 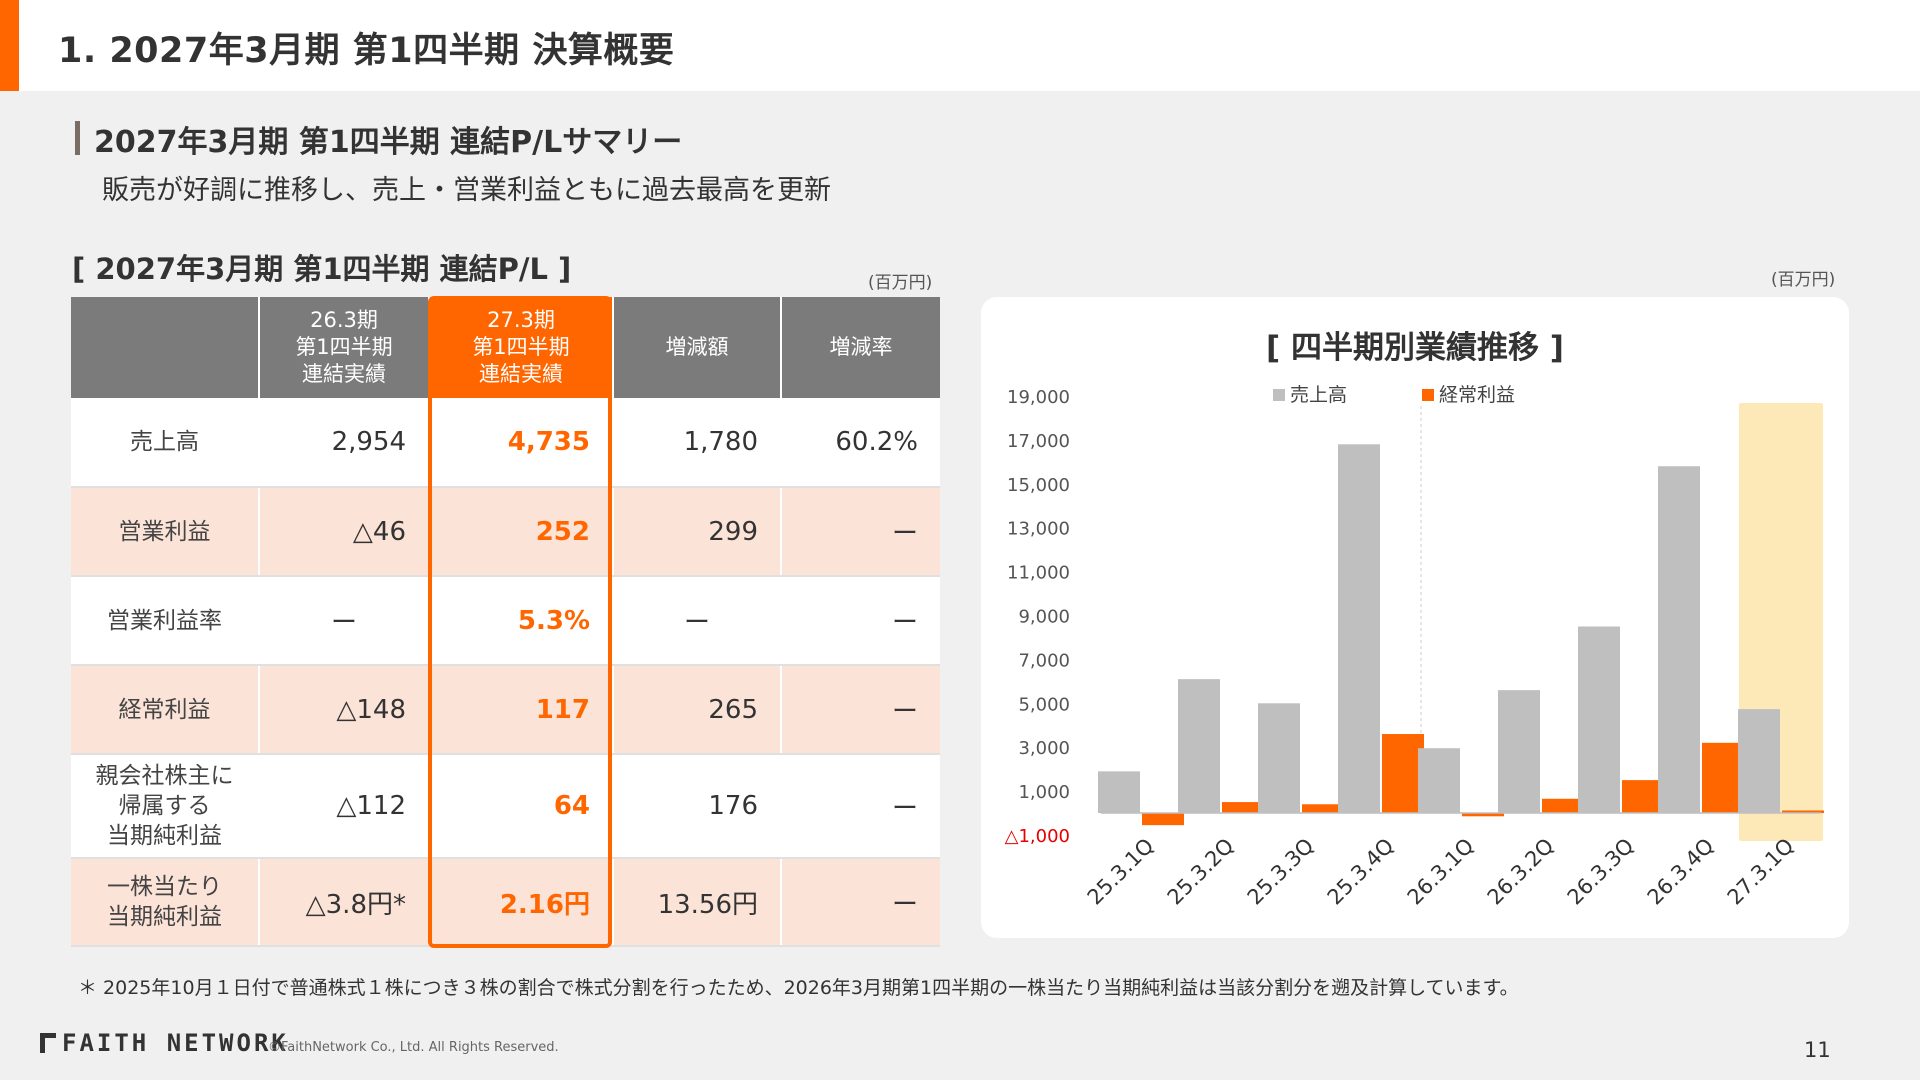 What do you see at coordinates (388, 142) in the screenshot?
I see `section-title: 2027年3月期 第1四半期 連結P/Lサマリー` at bounding box center [388, 142].